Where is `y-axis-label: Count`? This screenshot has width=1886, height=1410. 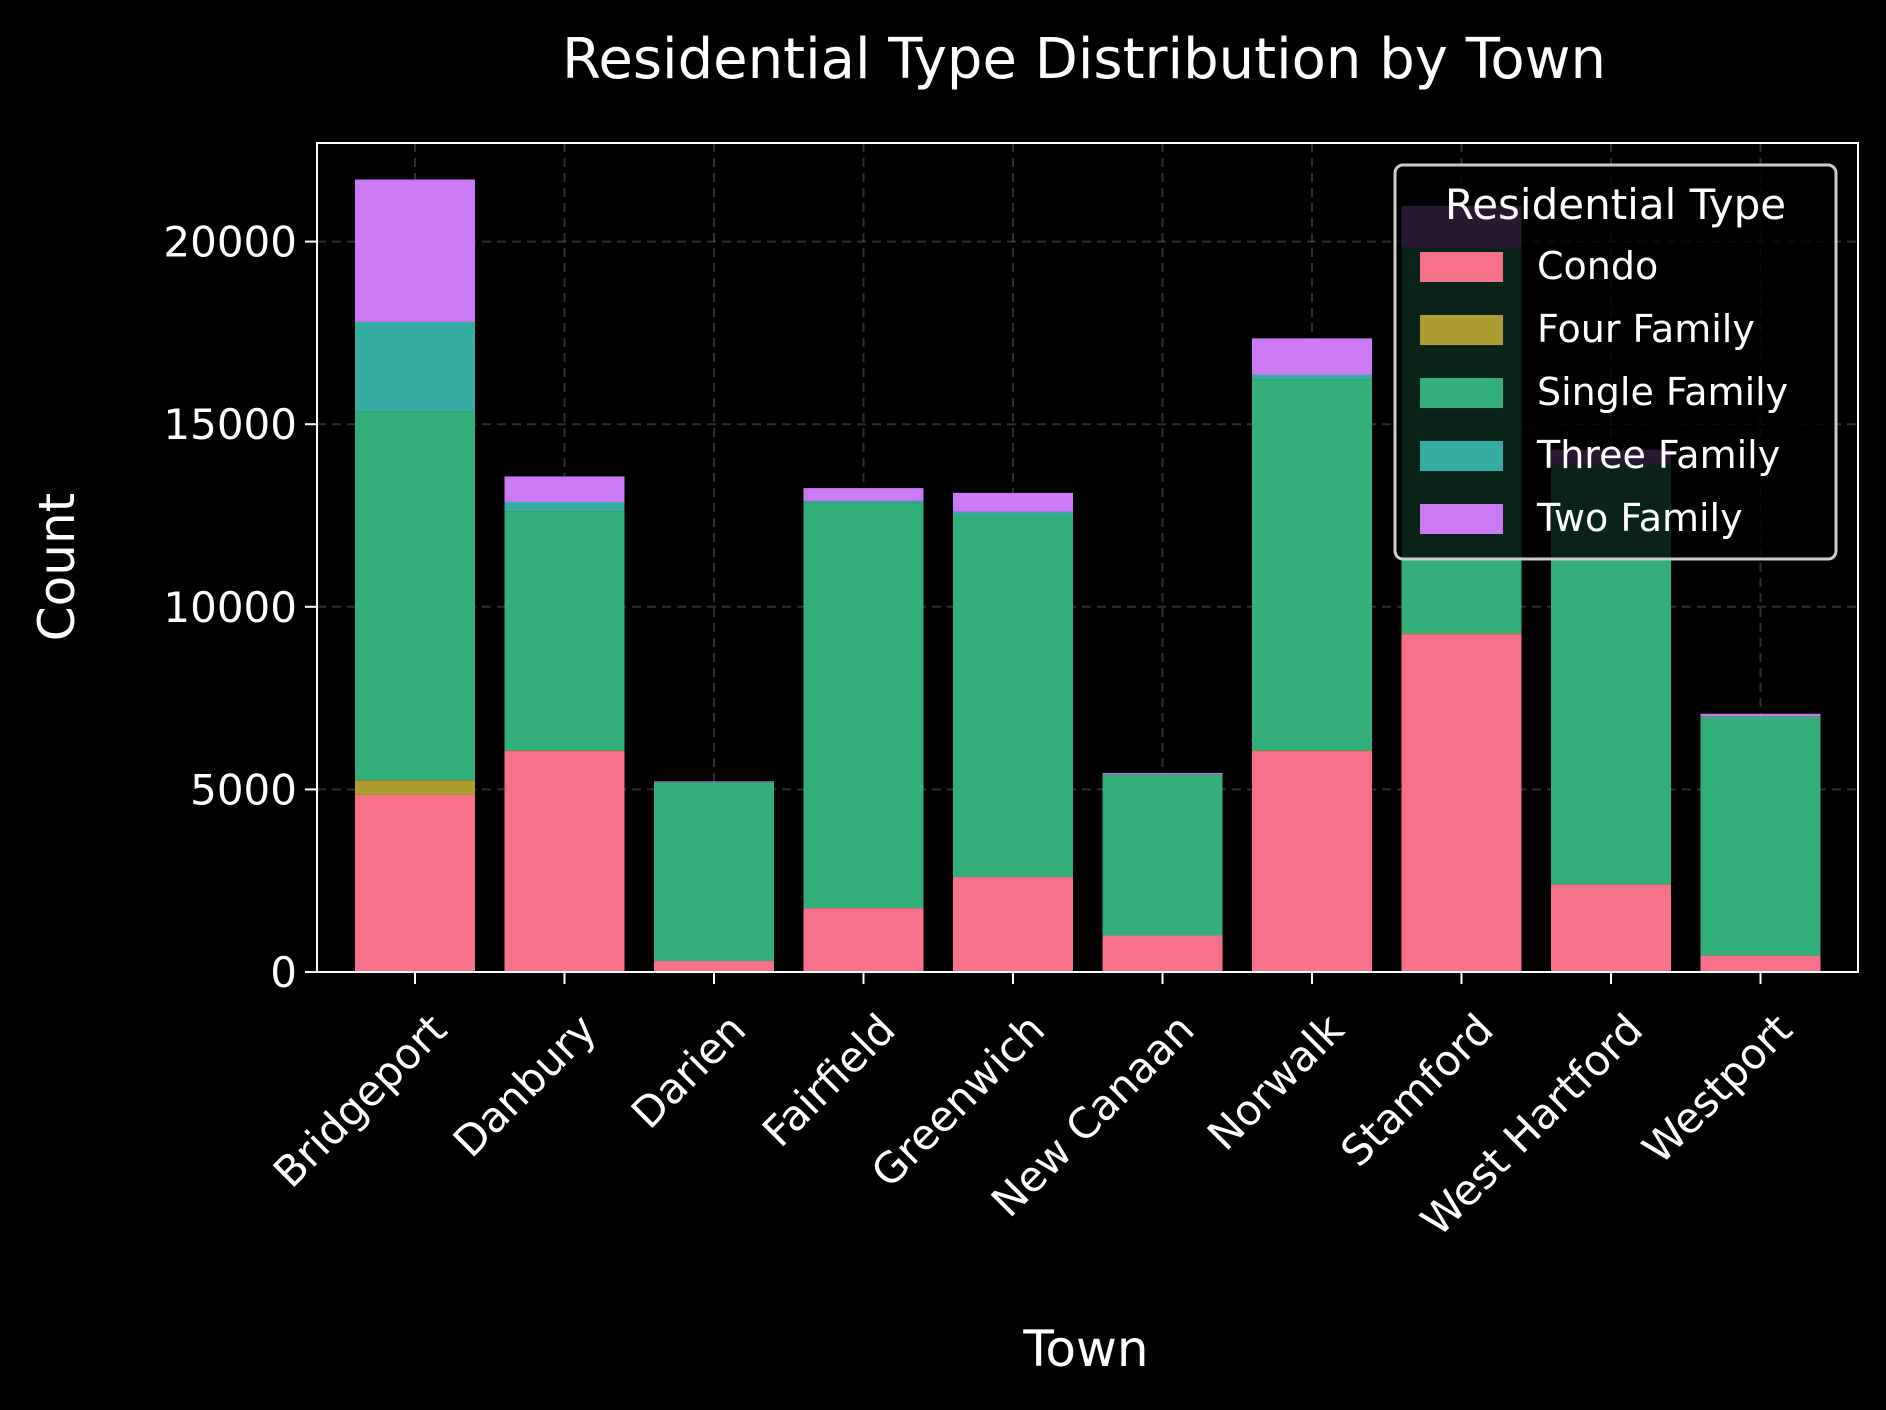 y-axis-label: Count is located at coordinates (57, 567).